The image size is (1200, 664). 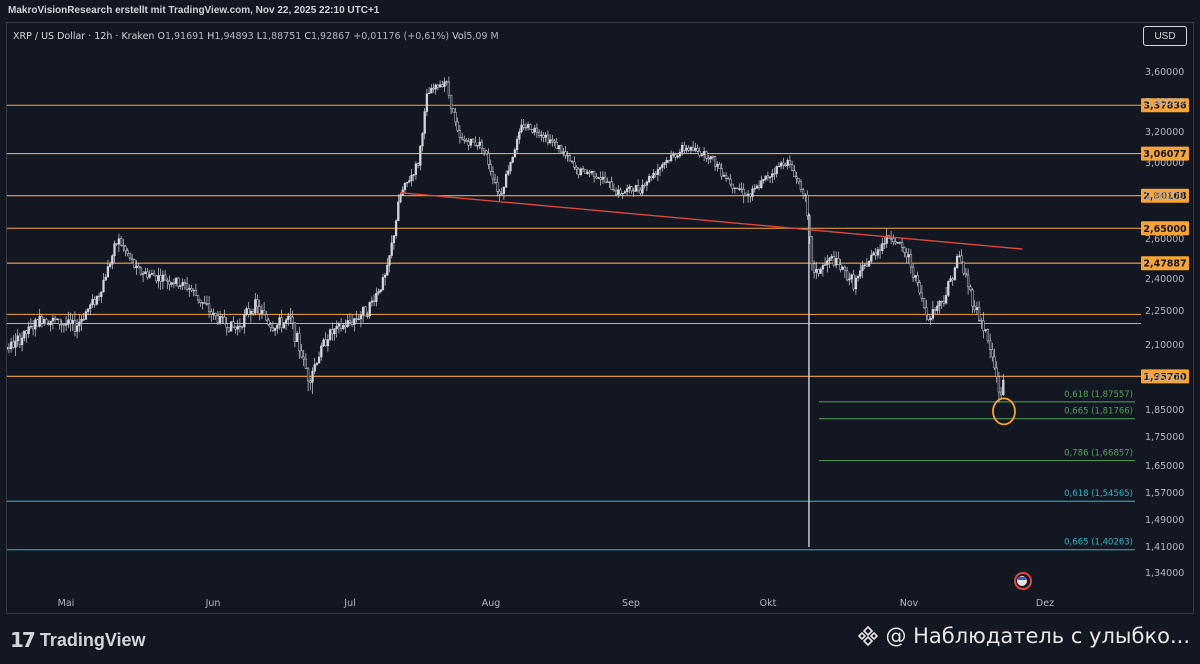 I want to click on x-tick-label: Jul, so click(x=349, y=603).